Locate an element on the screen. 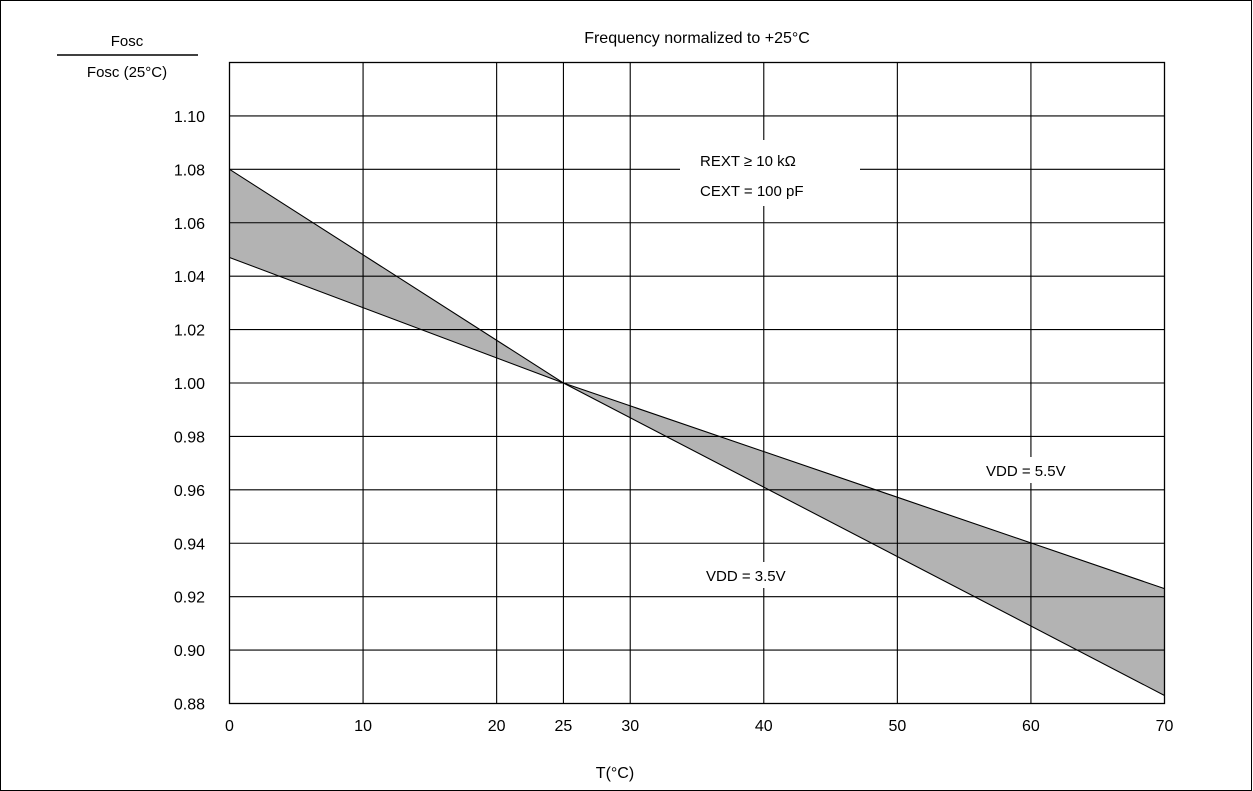 The image size is (1253, 791). conditions-box is located at coordinates (770, 173).